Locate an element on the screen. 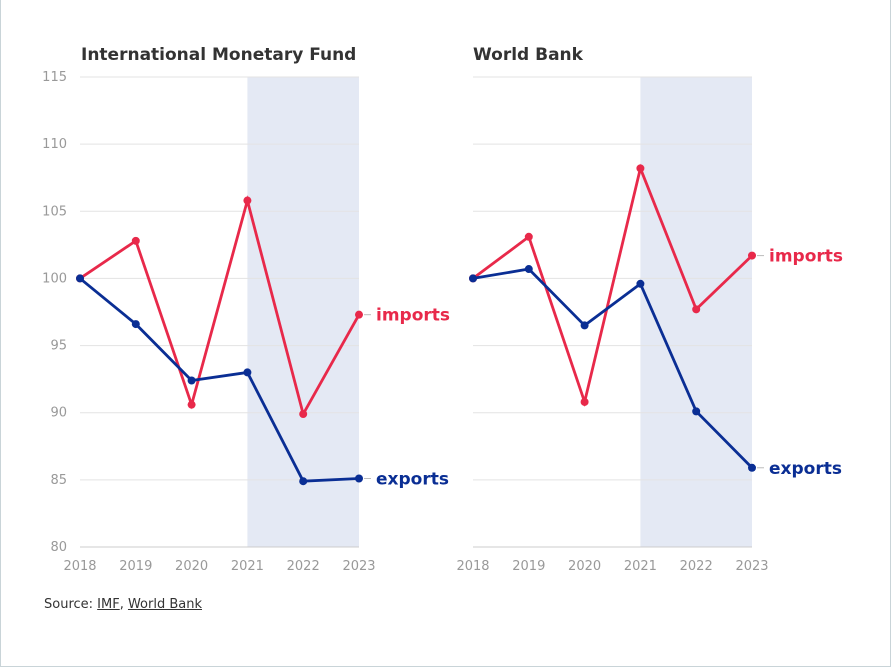 The height and width of the screenshot is (668, 891). source-link-imf: IMF is located at coordinates (108, 604).